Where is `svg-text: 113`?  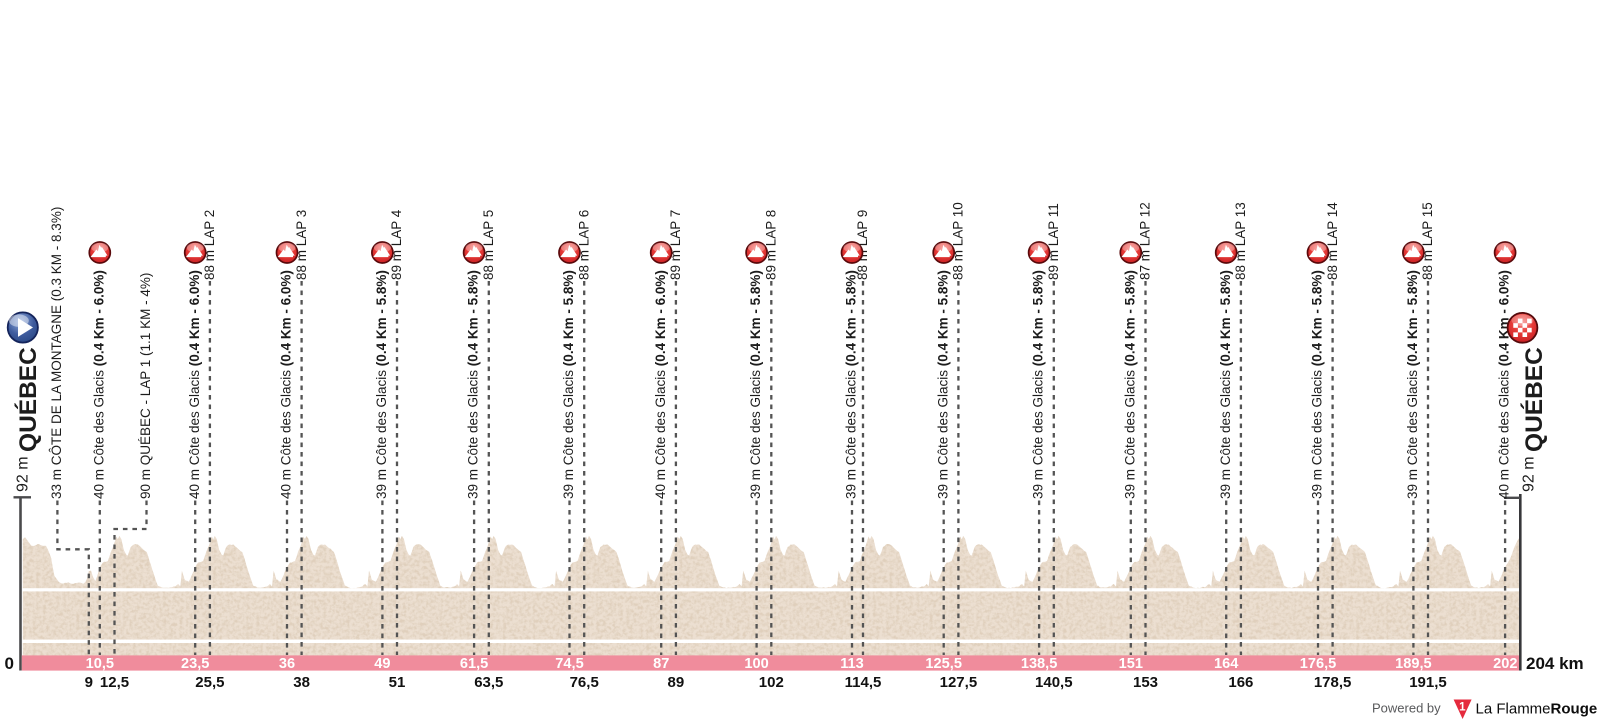 svg-text: 113 is located at coordinates (852, 664).